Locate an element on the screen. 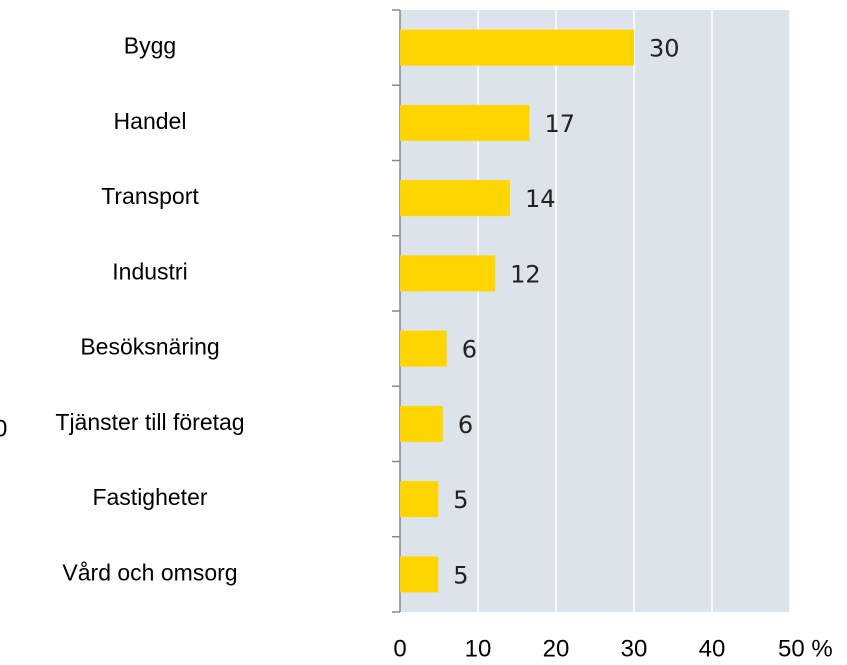 The width and height of the screenshot is (847, 665). x-tick-label: 50 % is located at coordinates (805, 648).